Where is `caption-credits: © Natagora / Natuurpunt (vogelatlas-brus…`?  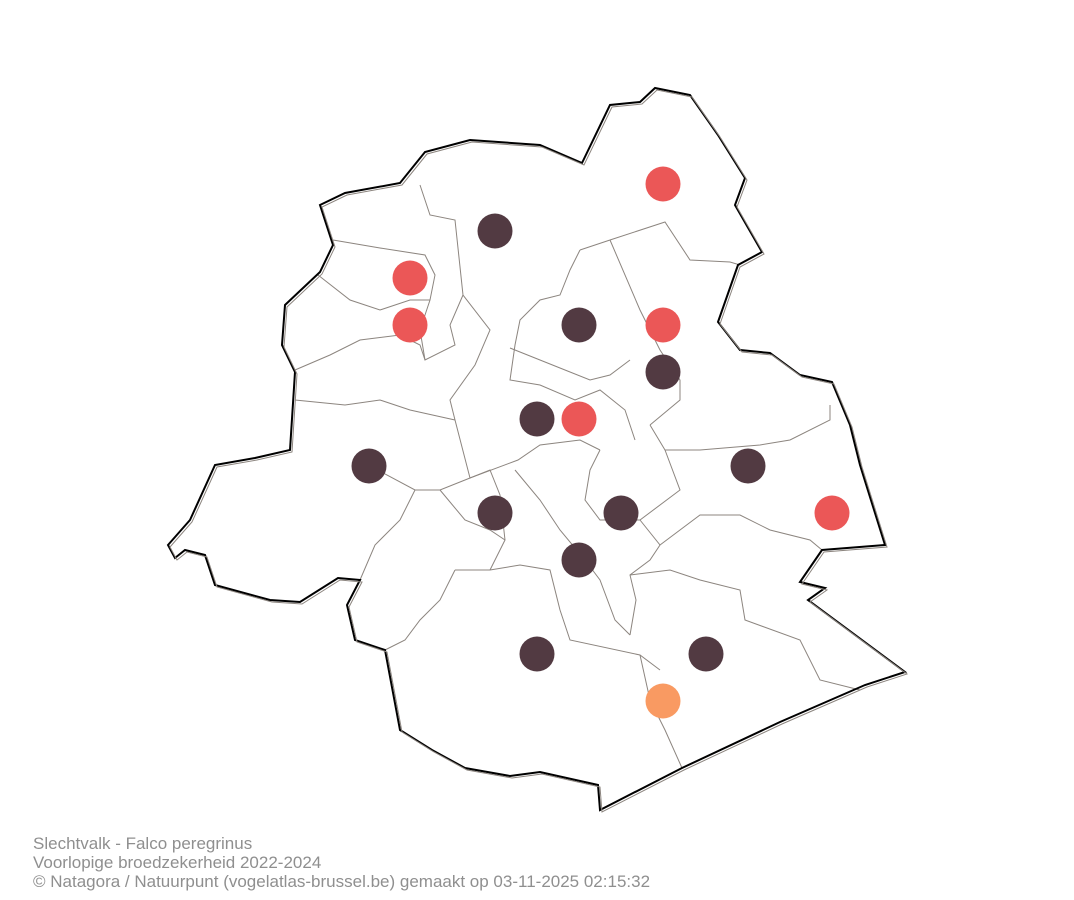
caption-credits: © Natagora / Natuurpunt (vogelatlas-brus… is located at coordinates (342, 881).